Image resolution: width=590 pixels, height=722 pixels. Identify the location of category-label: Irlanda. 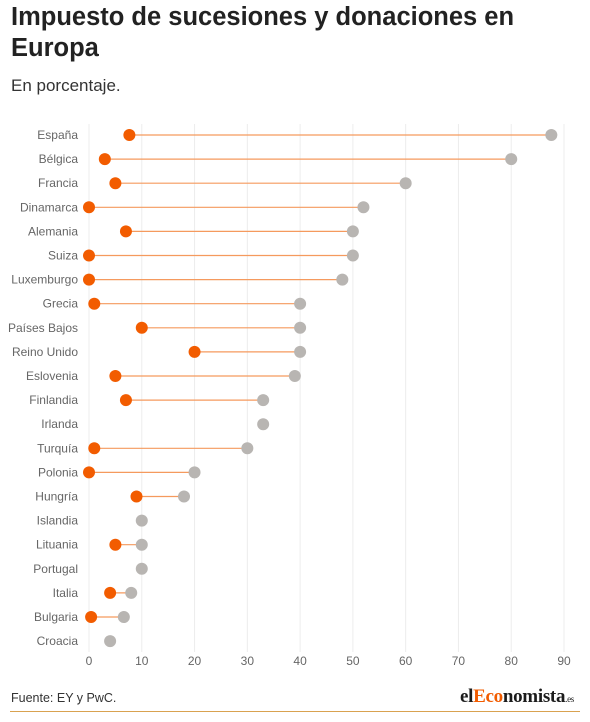
(59, 424).